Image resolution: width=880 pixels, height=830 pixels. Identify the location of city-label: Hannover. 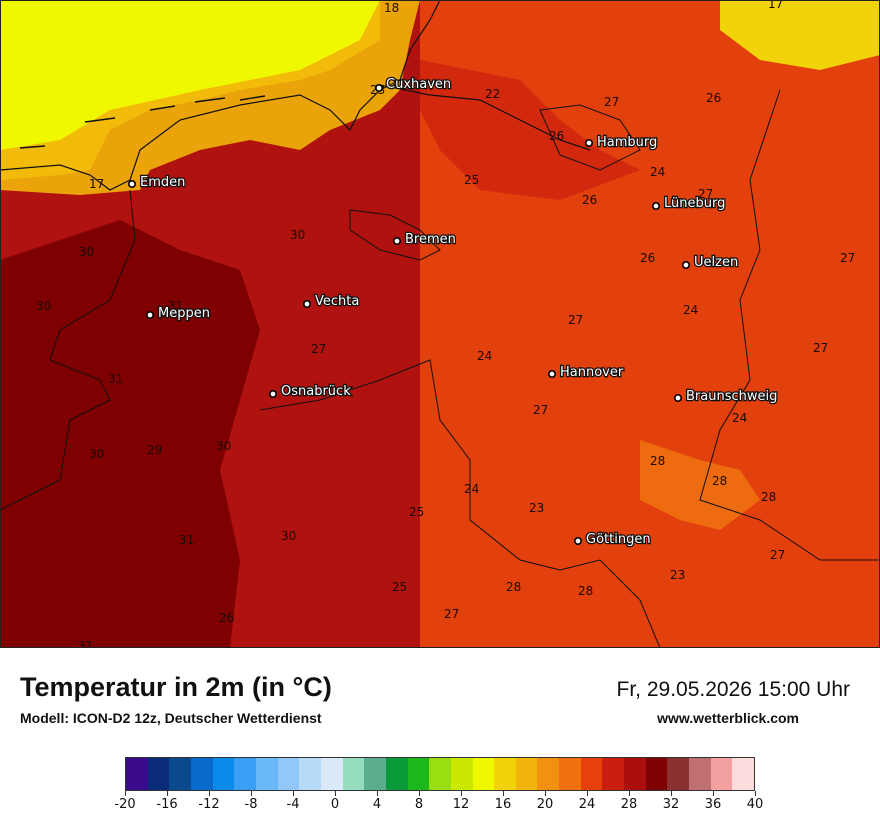
(592, 372).